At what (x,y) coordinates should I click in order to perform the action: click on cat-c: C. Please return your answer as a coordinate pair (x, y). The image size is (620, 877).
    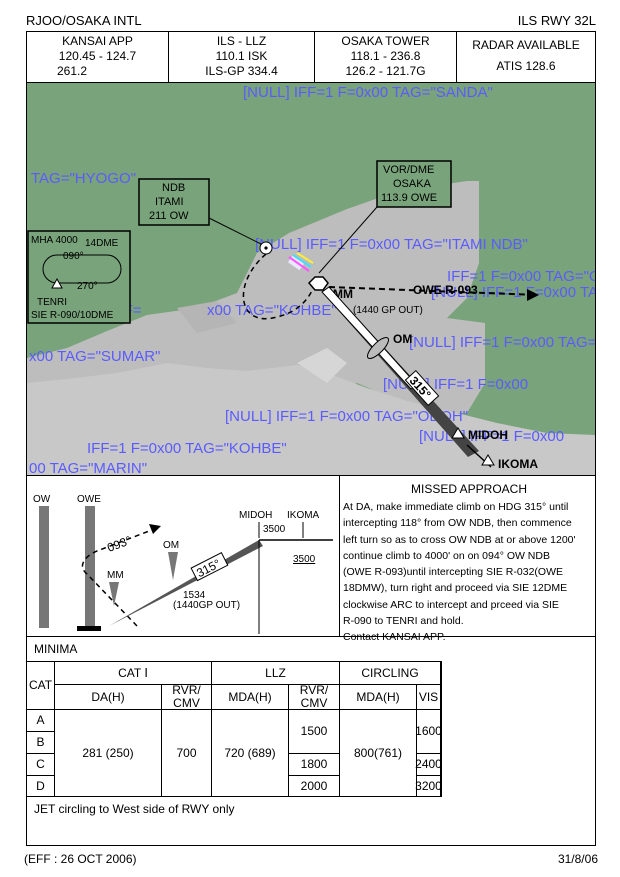
    Looking at the image, I should click on (41, 765).